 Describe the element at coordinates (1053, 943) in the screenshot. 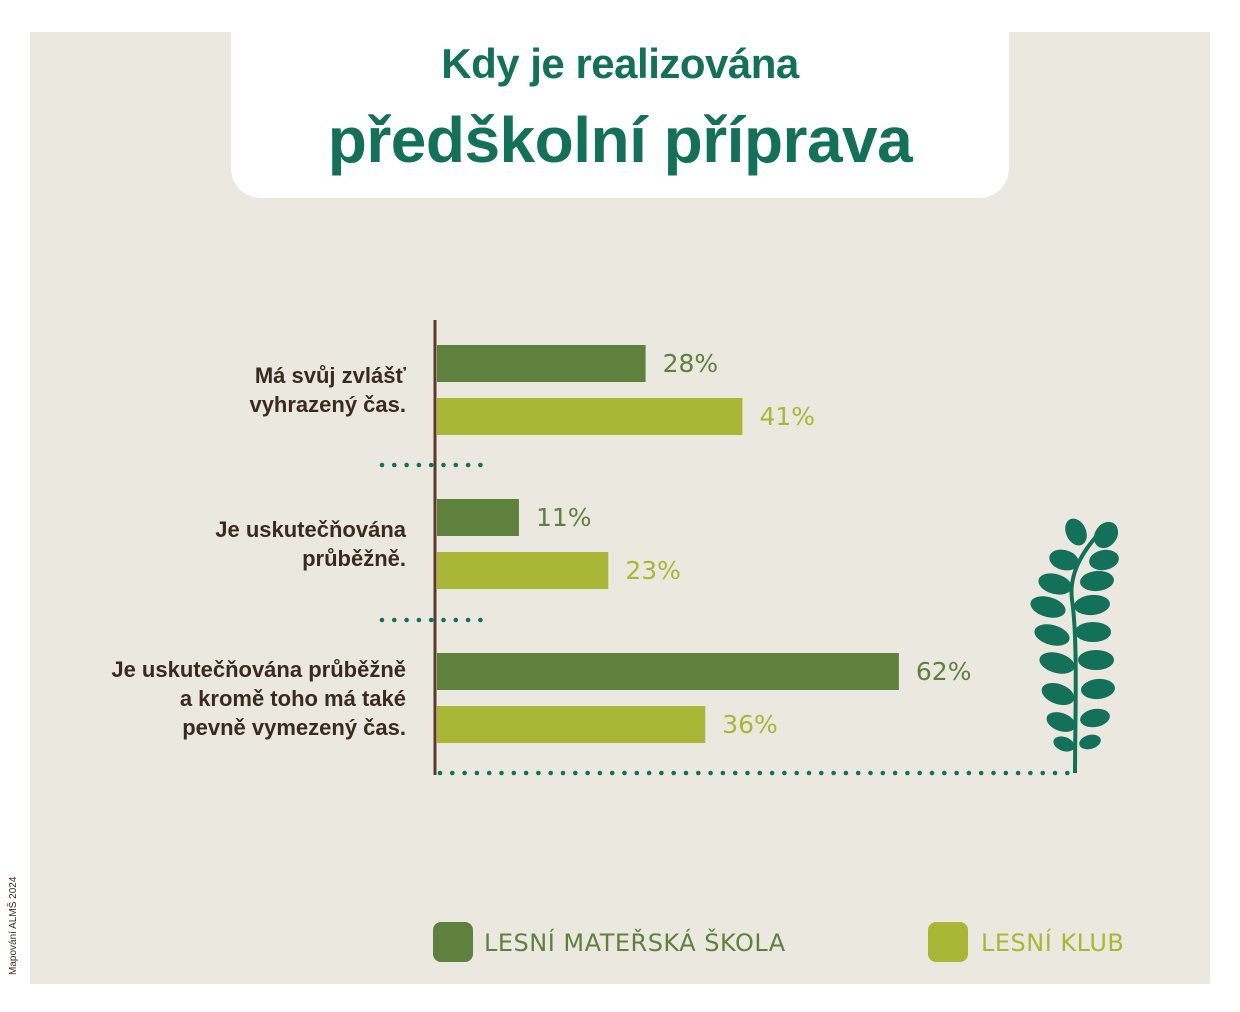

I see `legend-label-klub: LESNÍ KLUB` at that location.